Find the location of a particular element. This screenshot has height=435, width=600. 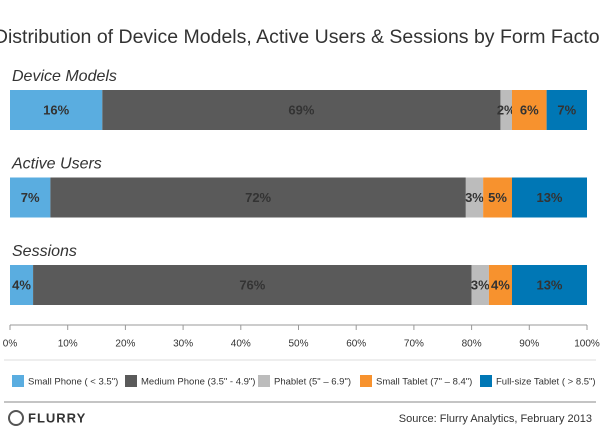

x-tick-label: 70% is located at coordinates (414, 344).